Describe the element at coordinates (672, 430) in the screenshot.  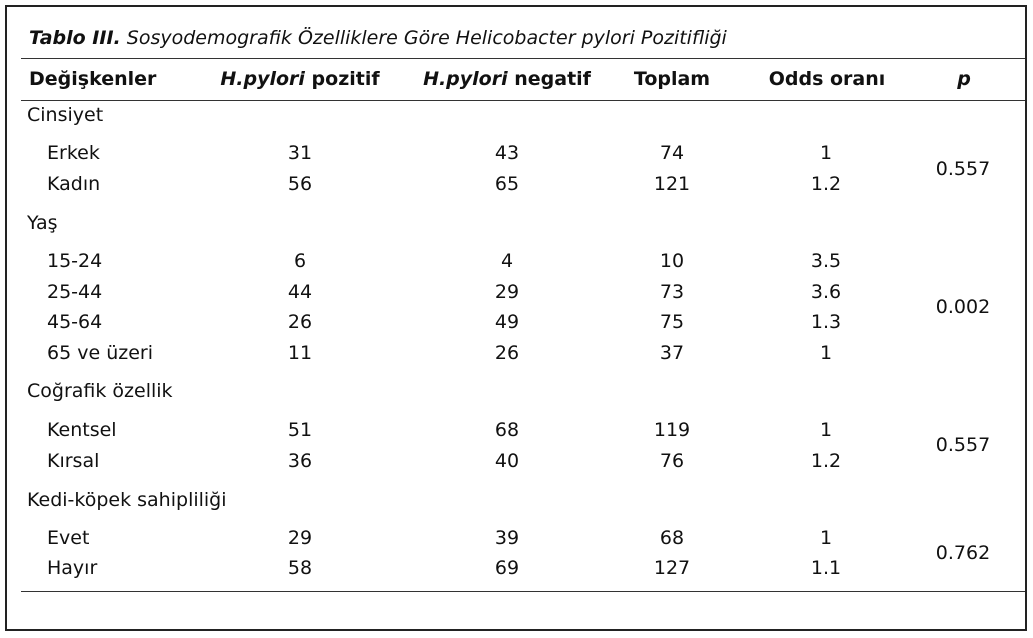
I see `cell-total: 119` at that location.